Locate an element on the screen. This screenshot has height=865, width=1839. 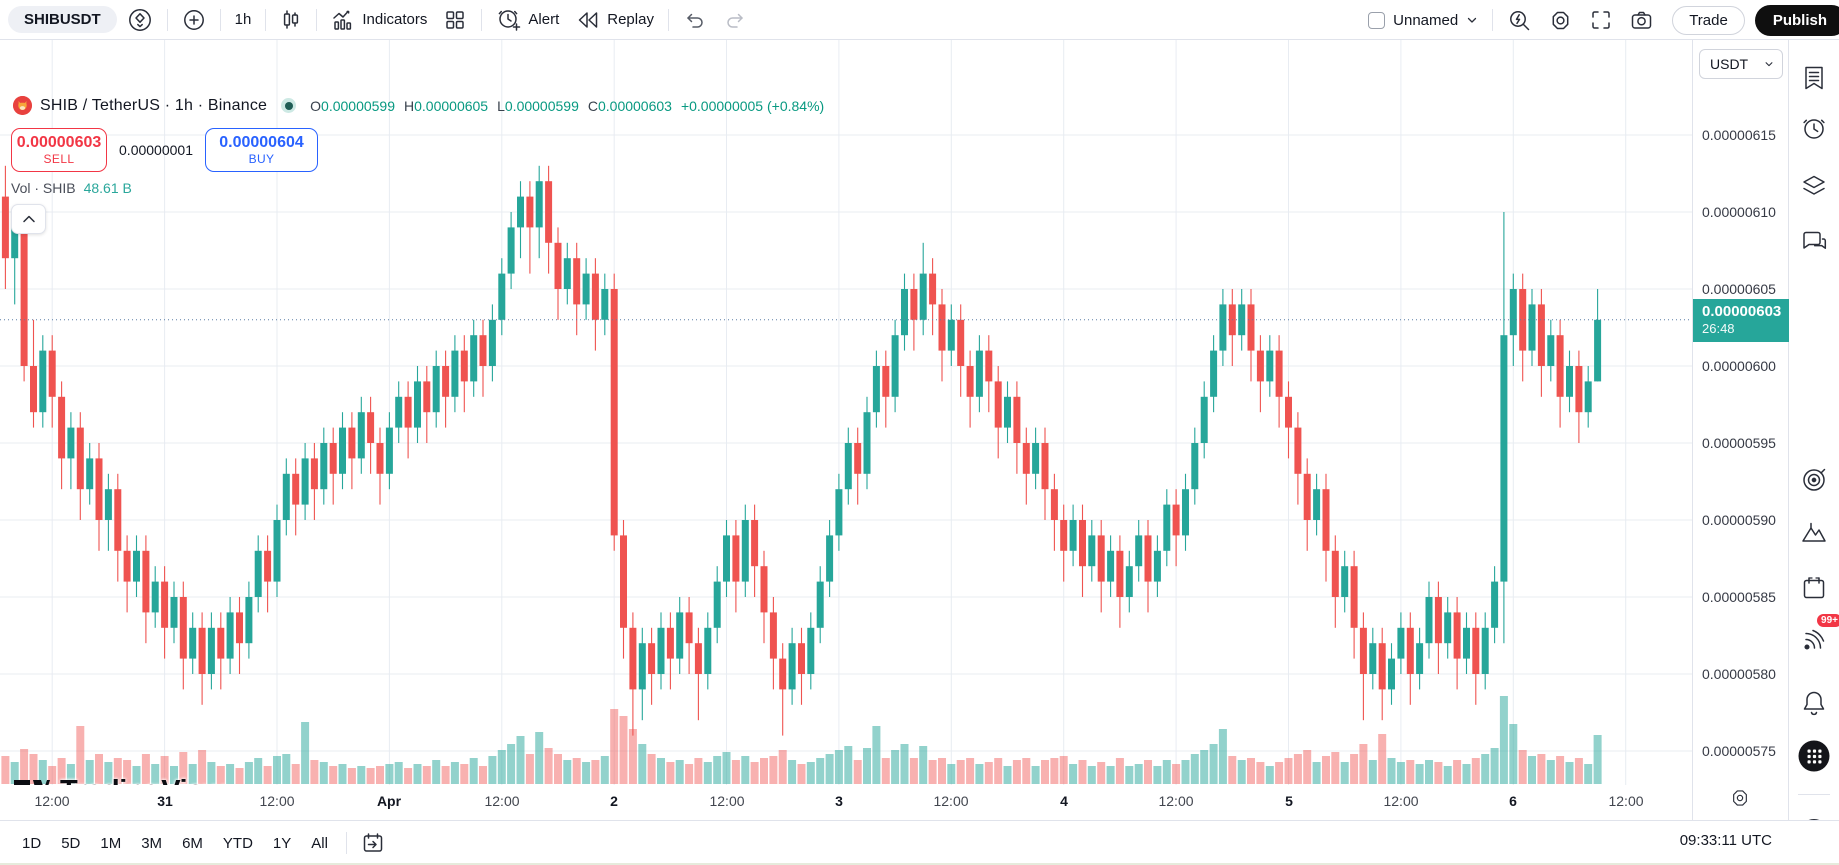
sidebar-divider is located at coordinates (1814, 794).